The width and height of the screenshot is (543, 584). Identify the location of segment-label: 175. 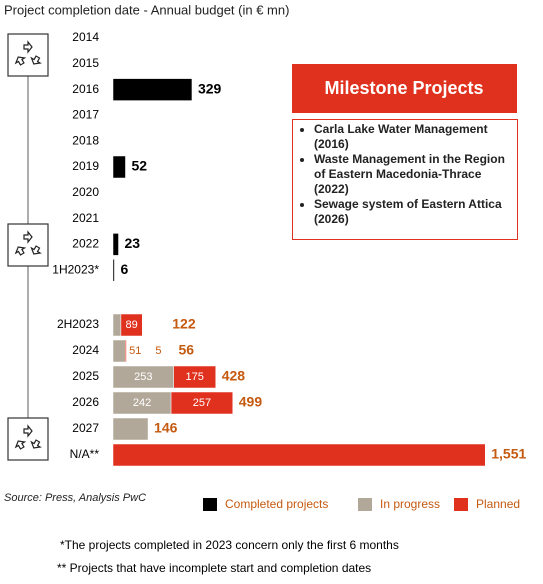
(195, 377).